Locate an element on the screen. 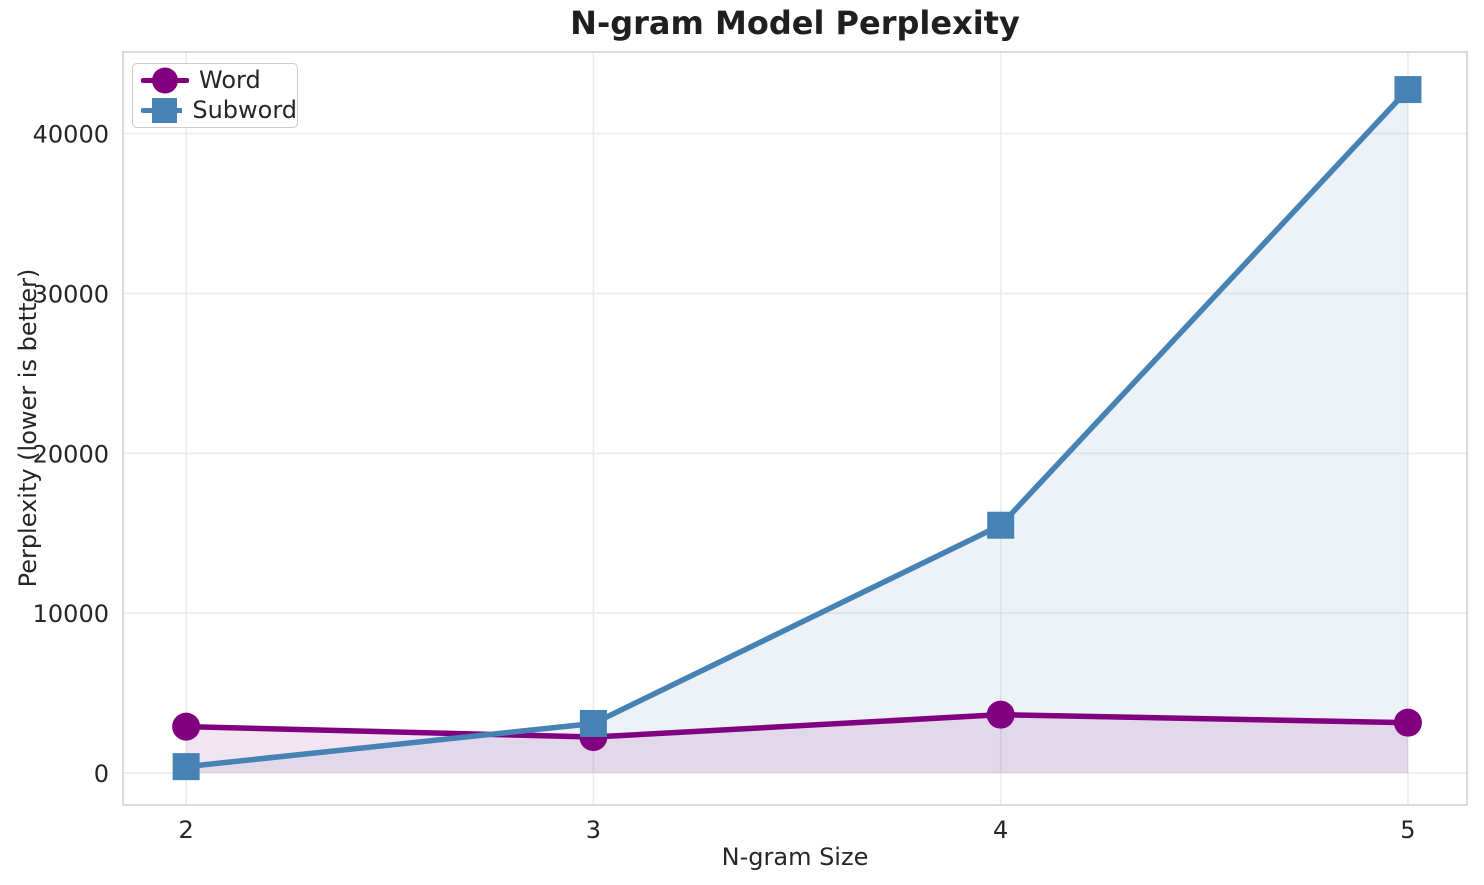  svg-text: 3 is located at coordinates (593, 830).